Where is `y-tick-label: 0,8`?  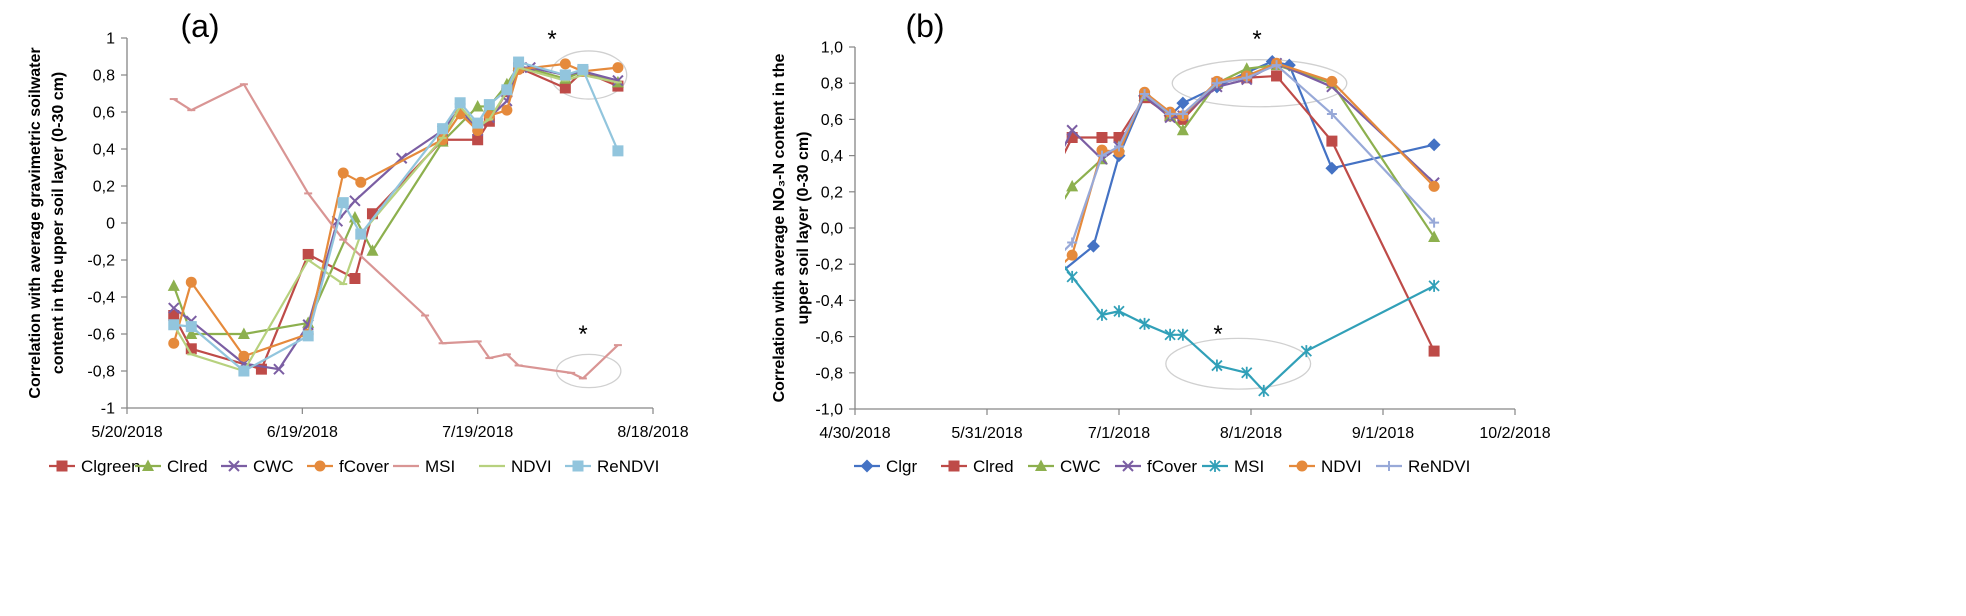 y-tick-label: 0,8 is located at coordinates (104, 76).